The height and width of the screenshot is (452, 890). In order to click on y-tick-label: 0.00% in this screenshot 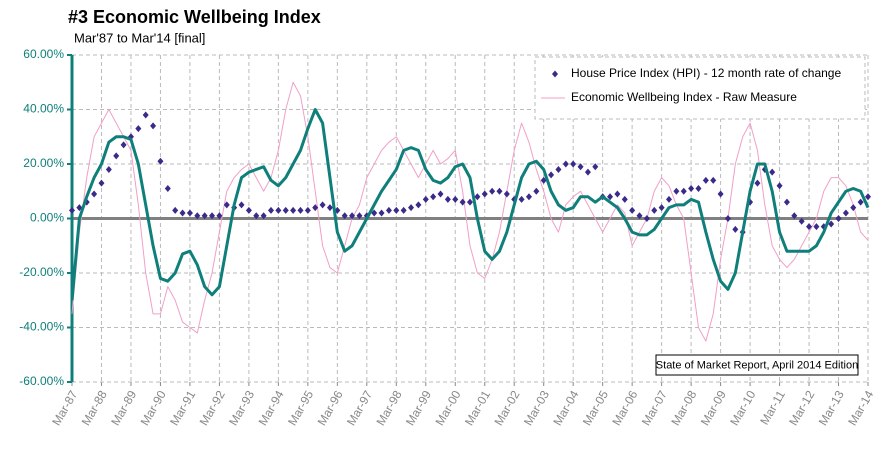, I will do `click(47, 218)`.